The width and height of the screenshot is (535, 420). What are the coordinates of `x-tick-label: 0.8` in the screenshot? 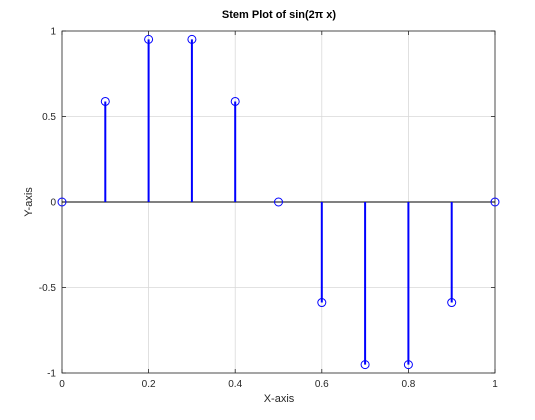 It's located at (408, 384).